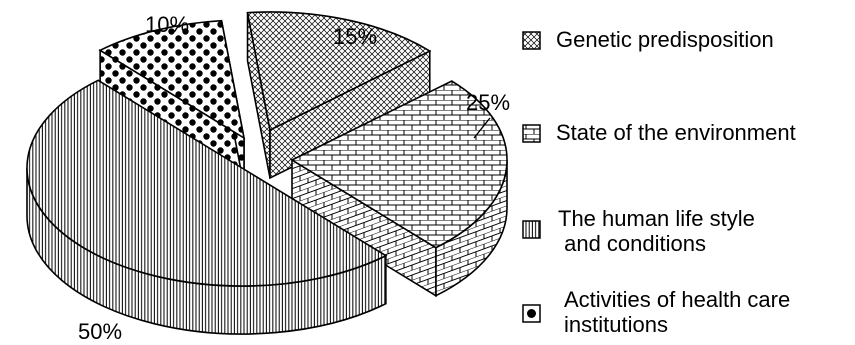 The height and width of the screenshot is (345, 855). Describe the element at coordinates (355, 36) in the screenshot. I see `slice-value-label-0: 15%` at that location.